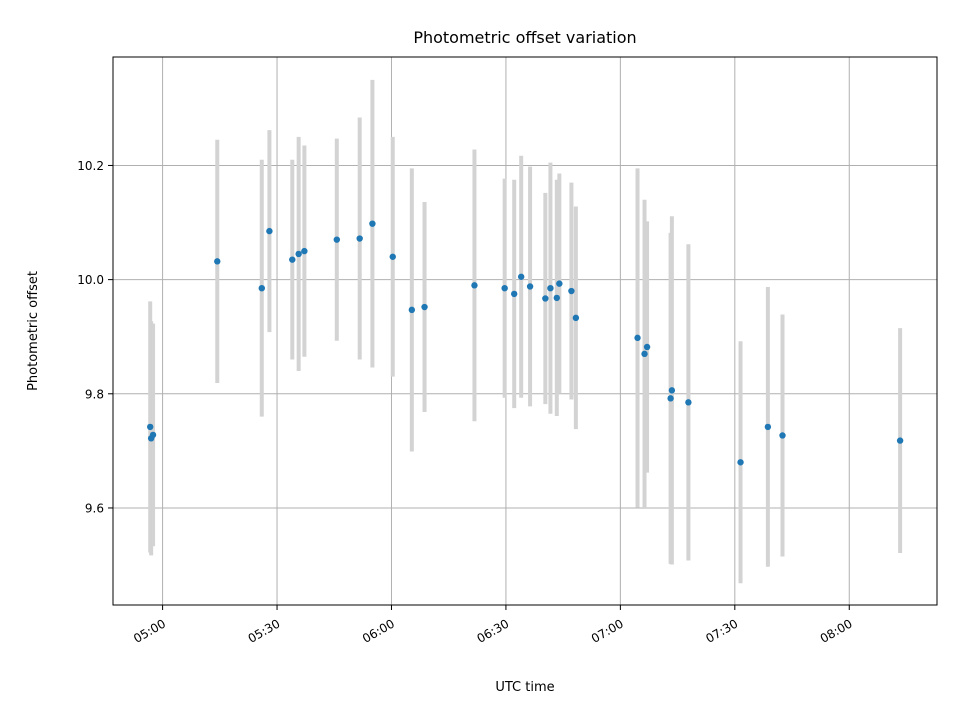 Image resolution: width=960 pixels, height=720 pixels. Describe the element at coordinates (524, 37) in the screenshot. I see `chart-title: Photometric offset variation` at that location.